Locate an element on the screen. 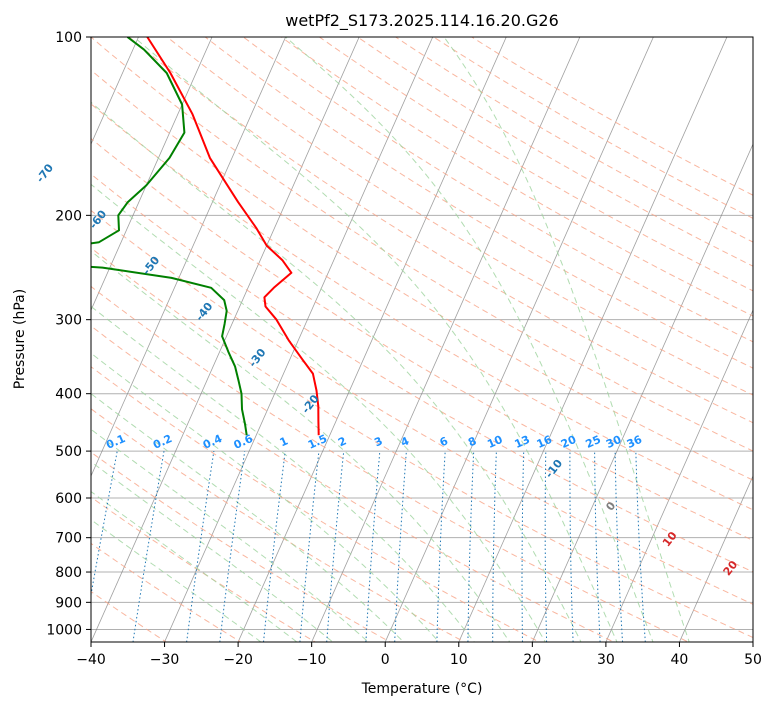 Image resolution: width=775 pixels, height=708 pixels. x-tick-label: −20 is located at coordinates (238, 660).